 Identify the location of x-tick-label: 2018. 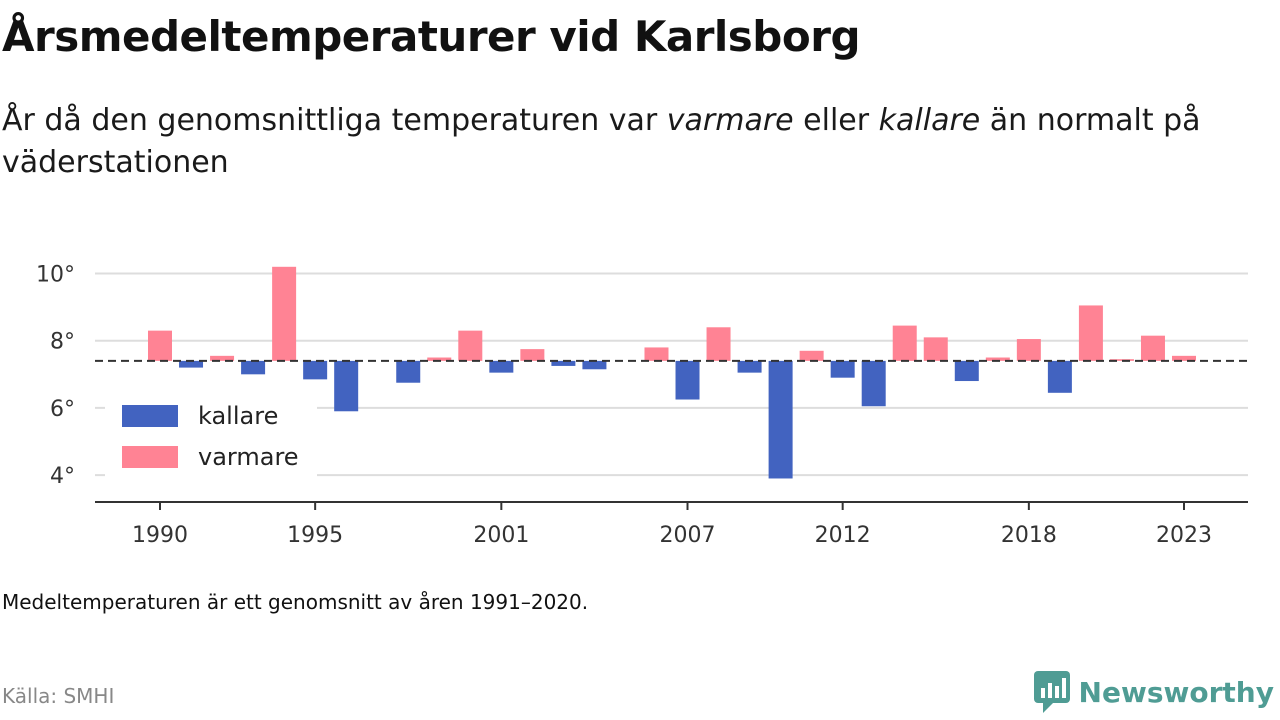
(1029, 535).